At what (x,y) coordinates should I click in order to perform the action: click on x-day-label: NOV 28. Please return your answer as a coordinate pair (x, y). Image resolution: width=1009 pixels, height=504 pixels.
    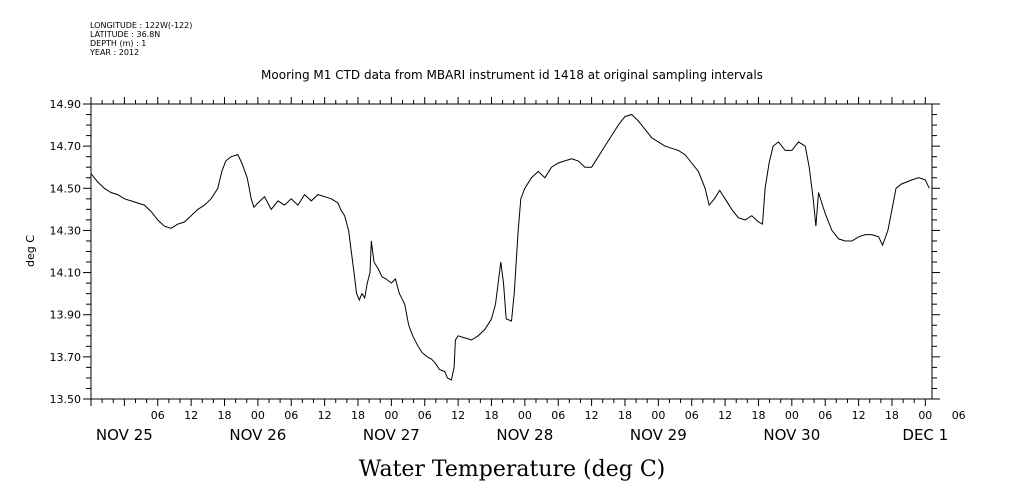
    Looking at the image, I should click on (524, 435).